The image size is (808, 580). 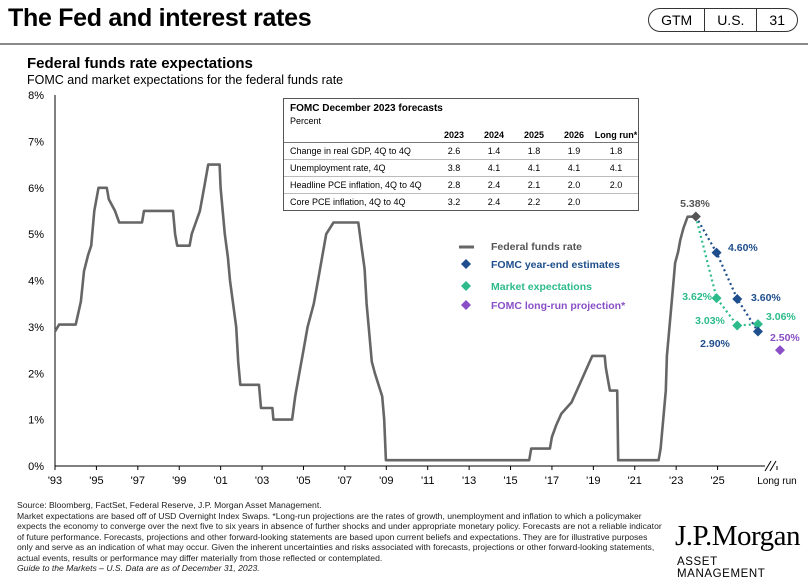 What do you see at coordinates (635, 481) in the screenshot?
I see `x-tick-label: '21` at bounding box center [635, 481].